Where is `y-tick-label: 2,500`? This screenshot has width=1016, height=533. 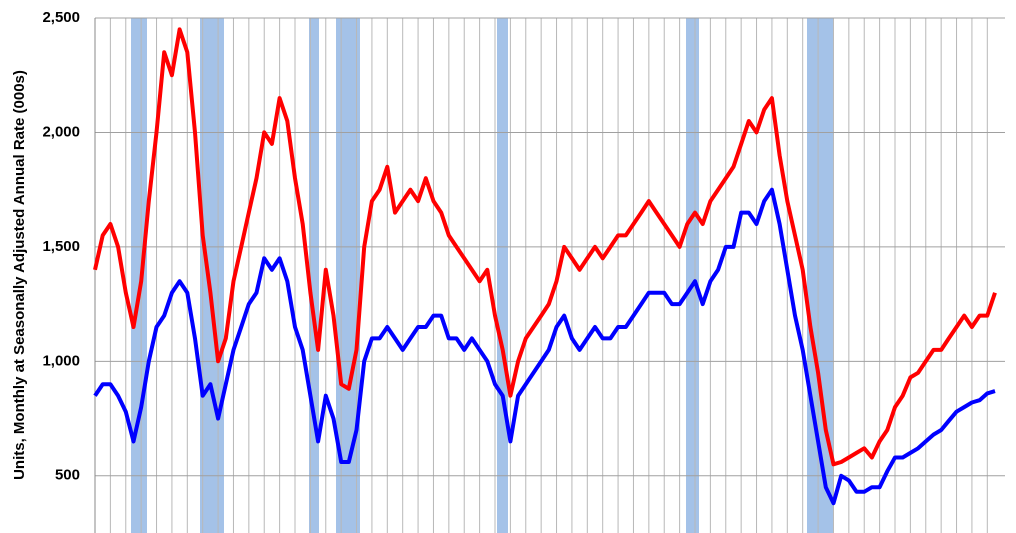
y-tick-label: 2,500 is located at coordinates (61, 17).